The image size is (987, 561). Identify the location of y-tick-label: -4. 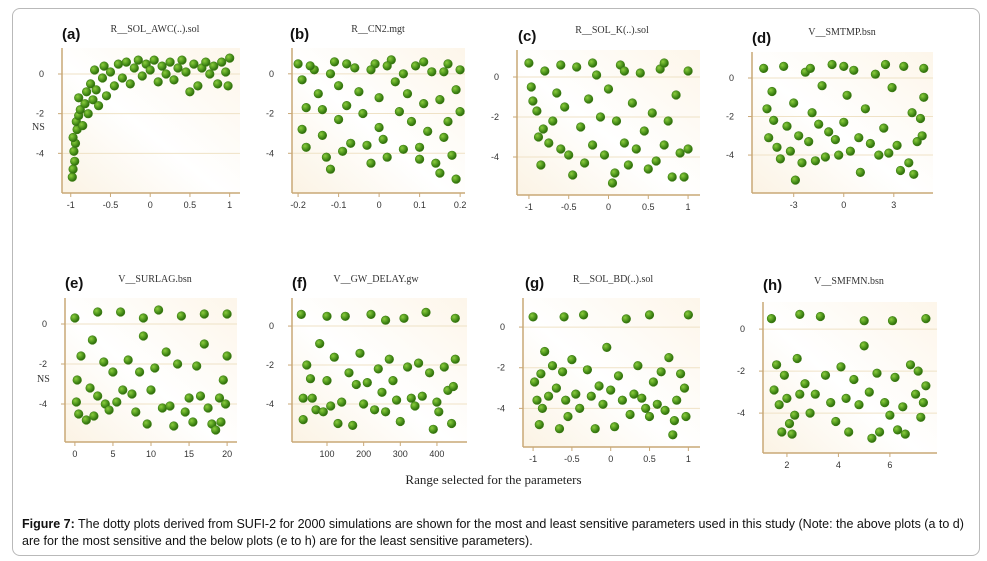
(730, 155).